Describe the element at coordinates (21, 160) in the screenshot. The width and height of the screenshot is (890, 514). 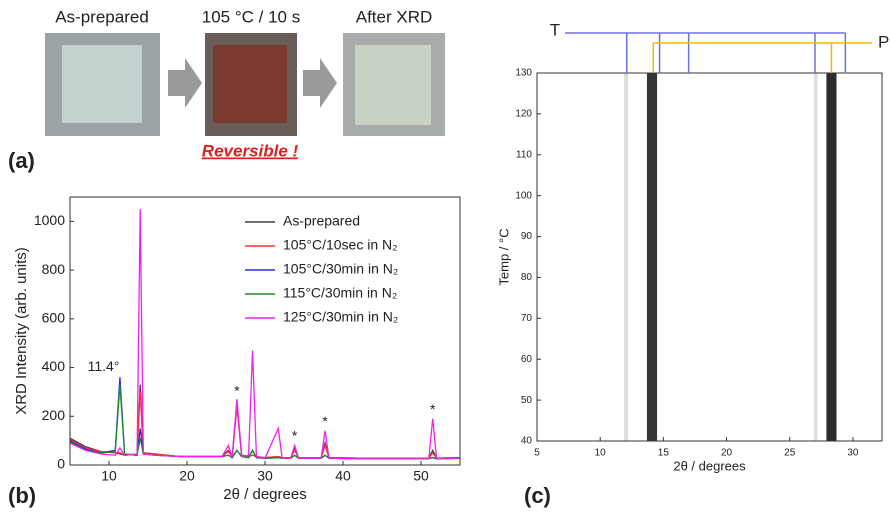
I see `panel-label: (a)` at that location.